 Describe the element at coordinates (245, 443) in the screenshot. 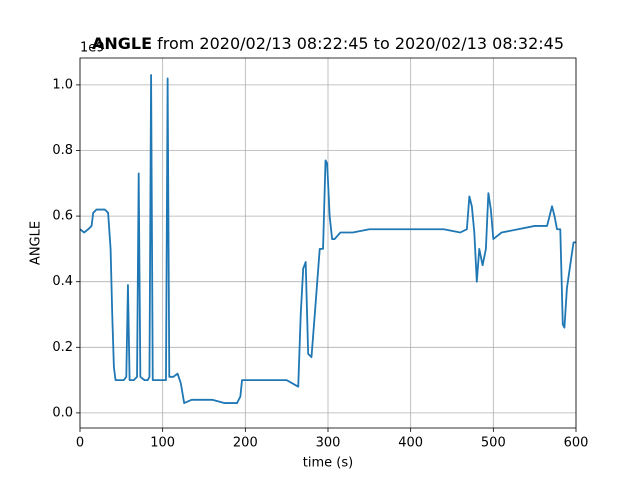

I see `x-tick-label: 200` at that location.